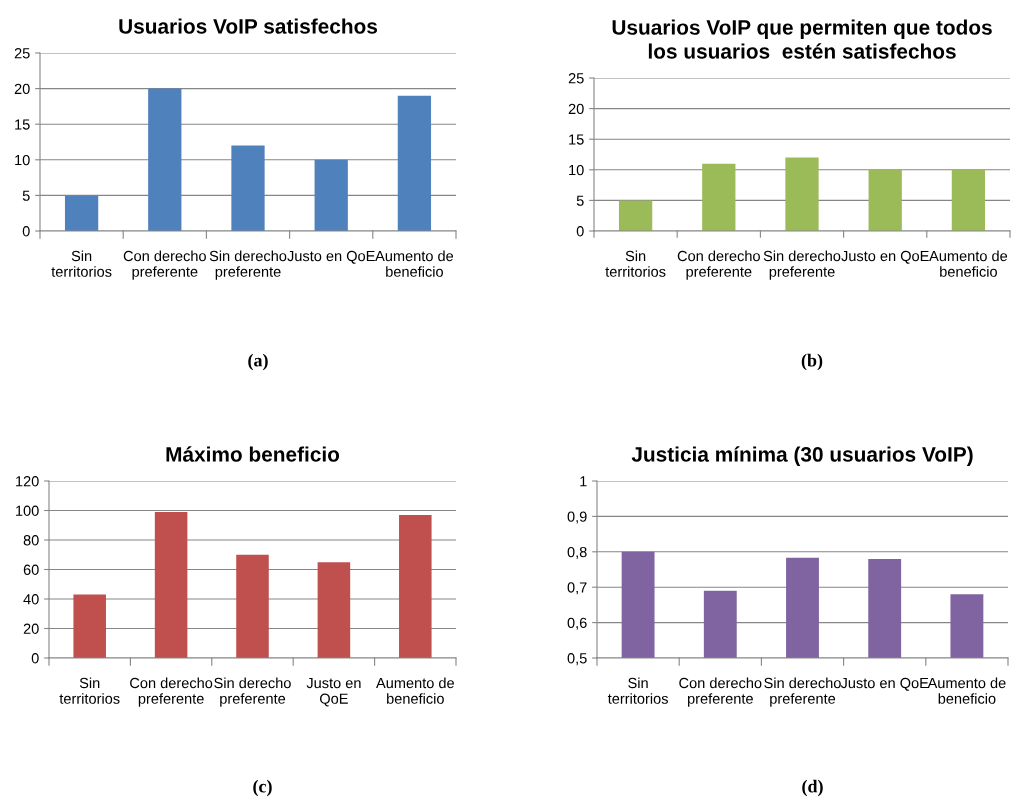 The width and height of the screenshot is (1014, 802). I want to click on y-tick-label: 0,6, so click(577, 623).